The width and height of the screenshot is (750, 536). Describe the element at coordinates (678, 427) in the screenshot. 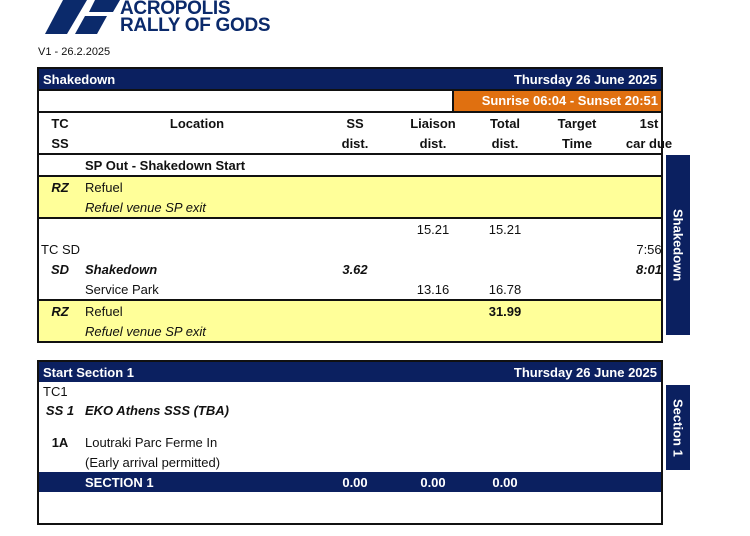

I see `section1-side-tab: Section 1` at that location.